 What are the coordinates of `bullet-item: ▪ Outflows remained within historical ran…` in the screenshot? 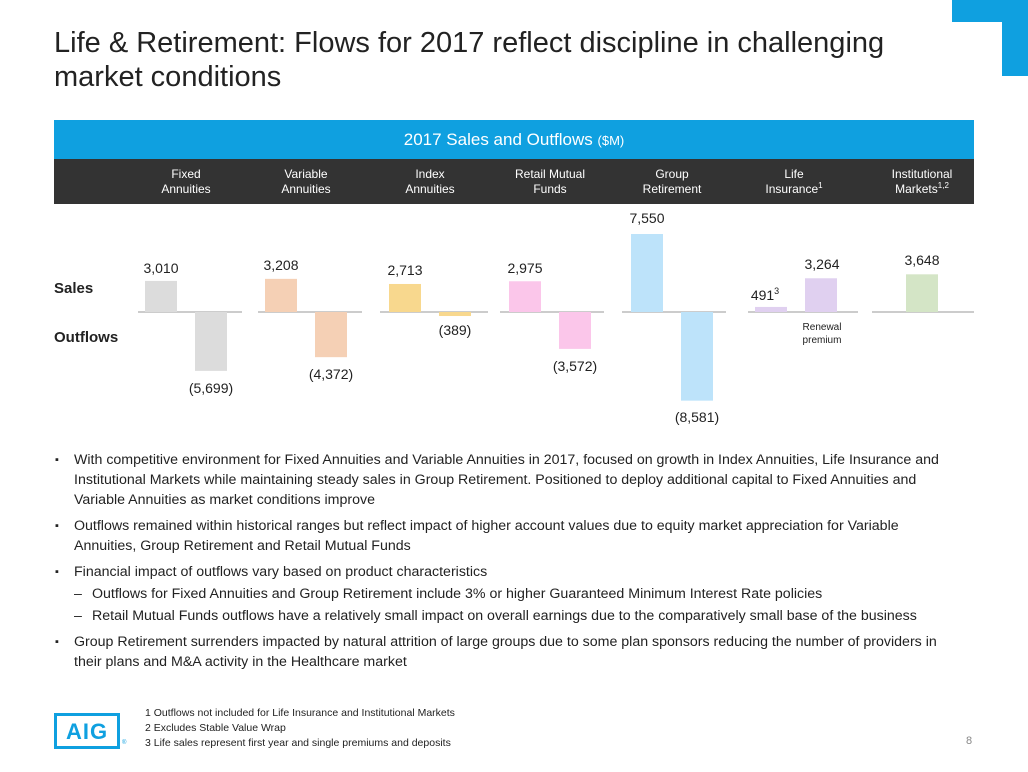 It's located at (504, 536).